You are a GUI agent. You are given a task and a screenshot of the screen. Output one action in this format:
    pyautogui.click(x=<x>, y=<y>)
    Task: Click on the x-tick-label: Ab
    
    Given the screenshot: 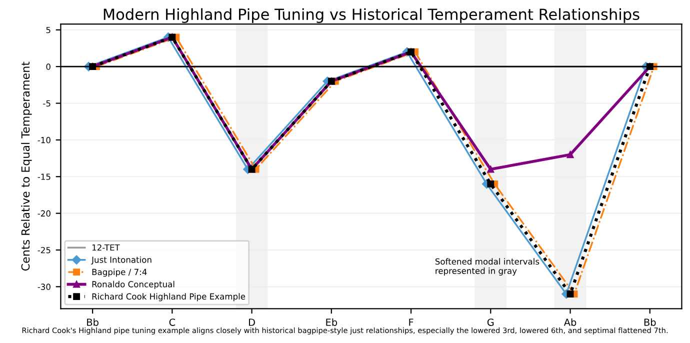 What is the action you would take?
    pyautogui.click(x=570, y=322)
    